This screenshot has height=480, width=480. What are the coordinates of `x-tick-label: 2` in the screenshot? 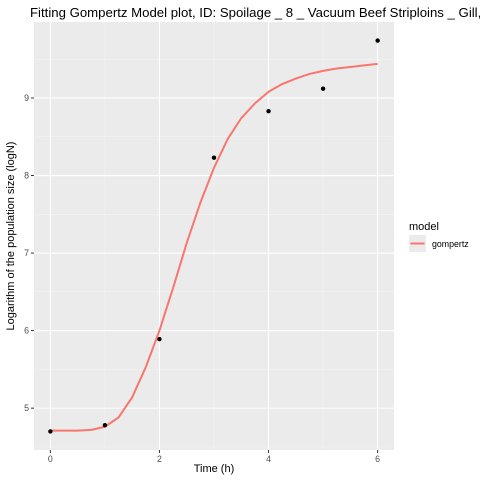 It's located at (159, 459).